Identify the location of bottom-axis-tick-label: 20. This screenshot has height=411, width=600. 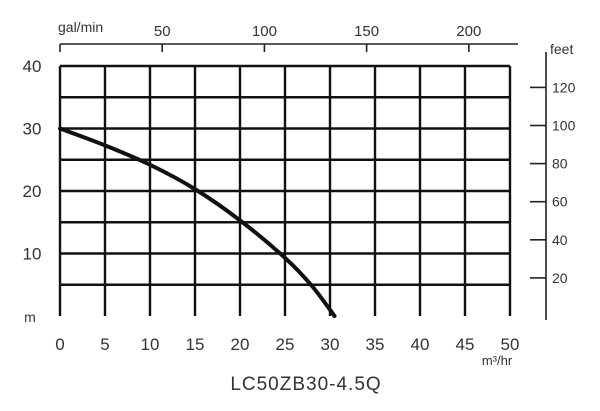
(240, 344).